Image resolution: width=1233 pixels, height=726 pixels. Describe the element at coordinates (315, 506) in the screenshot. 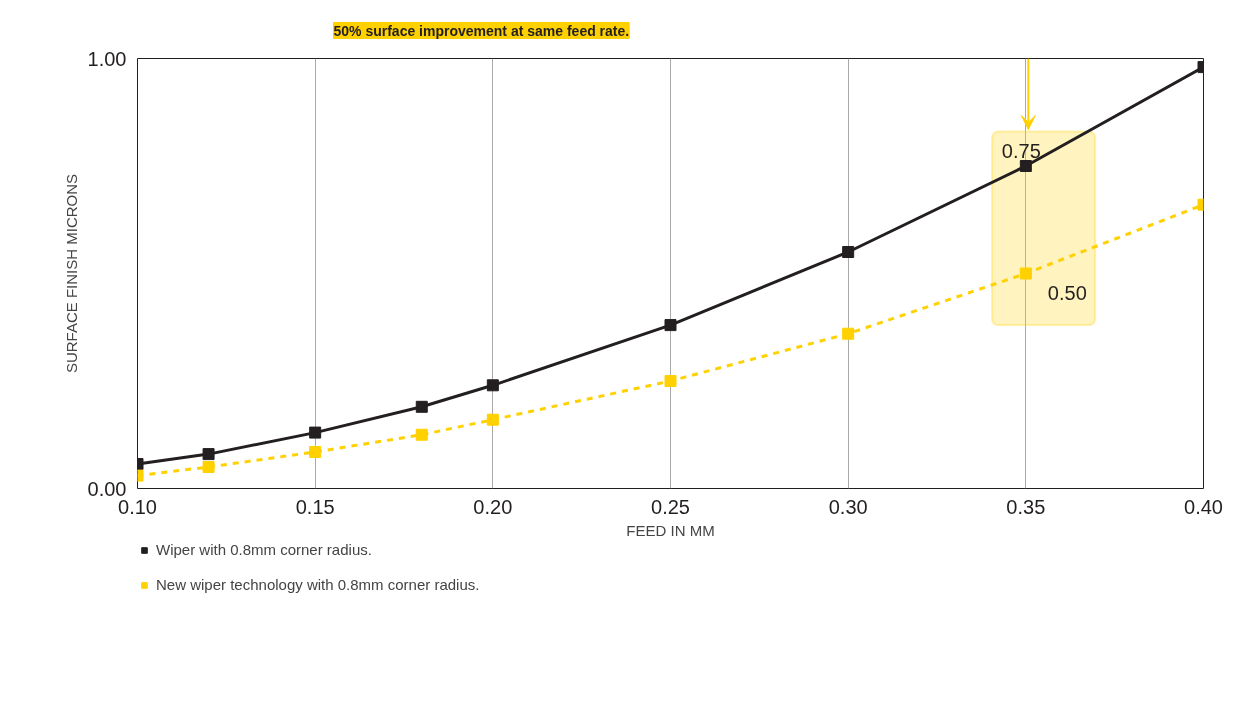

I see `x-tick-label: 0.15` at that location.